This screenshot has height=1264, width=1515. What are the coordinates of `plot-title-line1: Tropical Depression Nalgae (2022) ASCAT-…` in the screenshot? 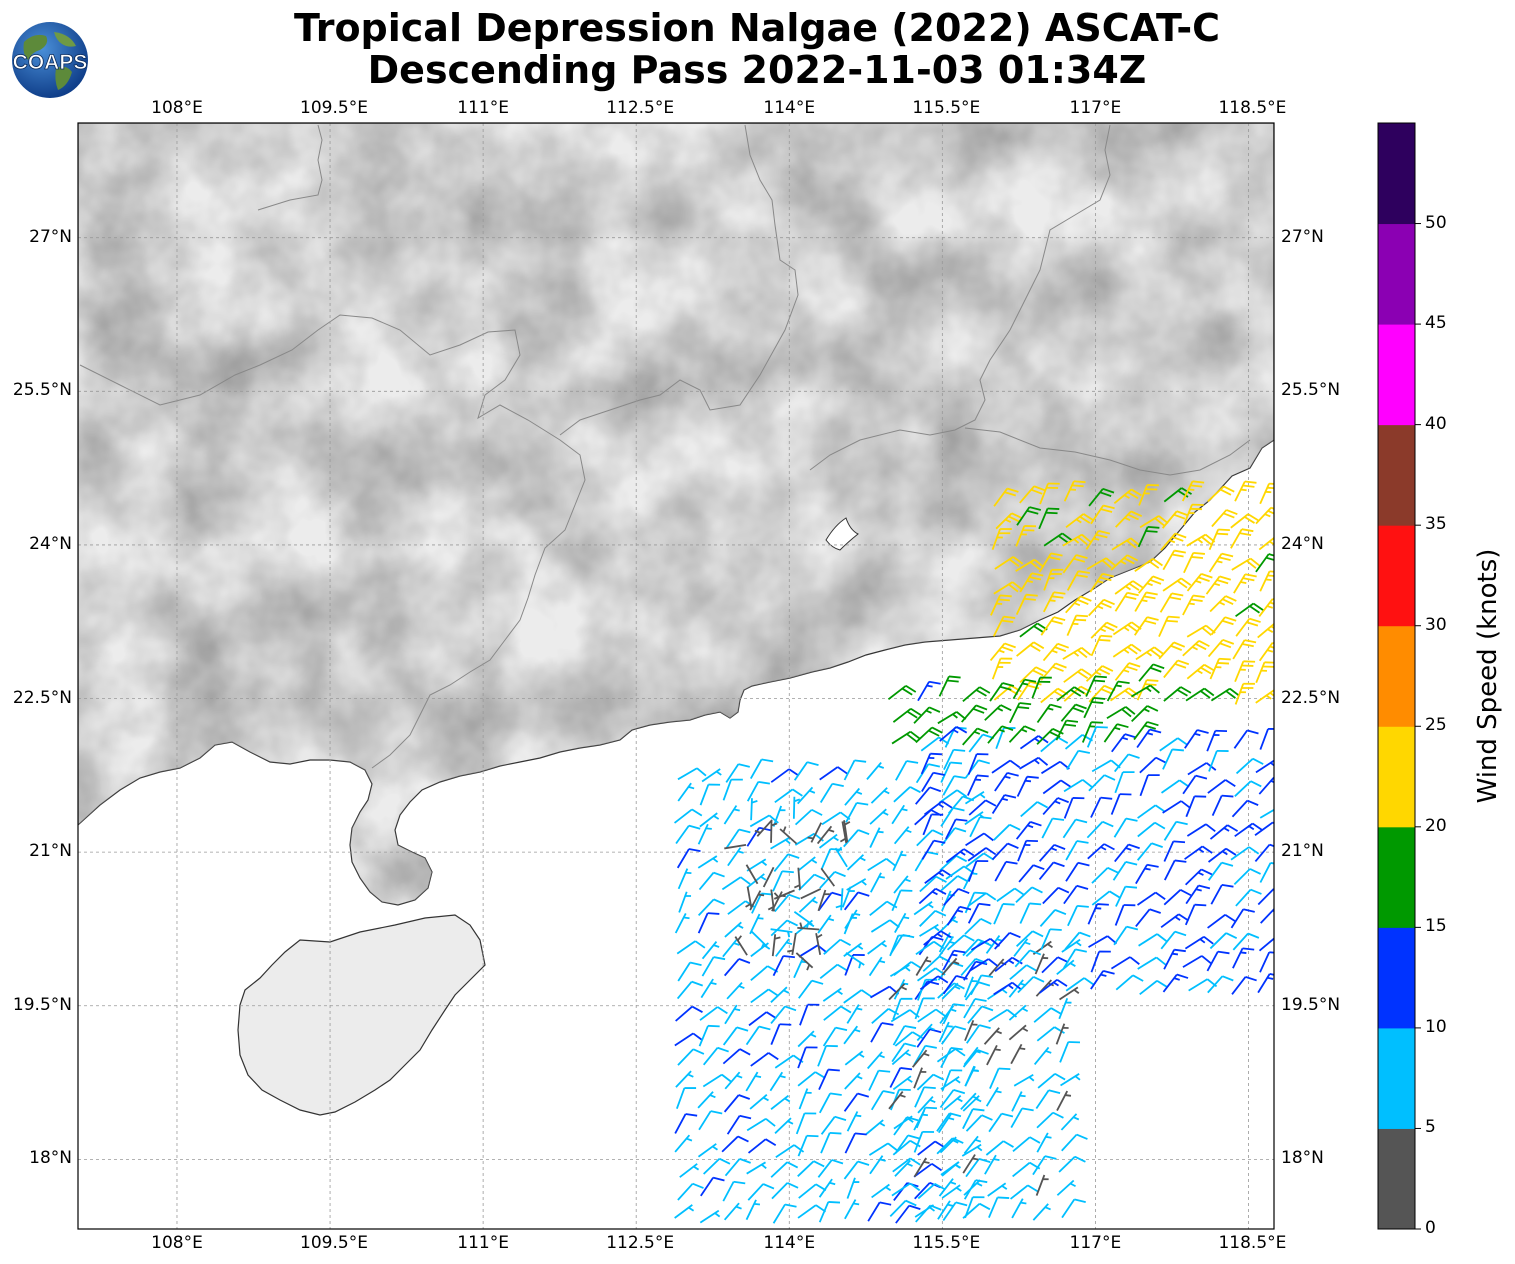 It's located at (757, 28).